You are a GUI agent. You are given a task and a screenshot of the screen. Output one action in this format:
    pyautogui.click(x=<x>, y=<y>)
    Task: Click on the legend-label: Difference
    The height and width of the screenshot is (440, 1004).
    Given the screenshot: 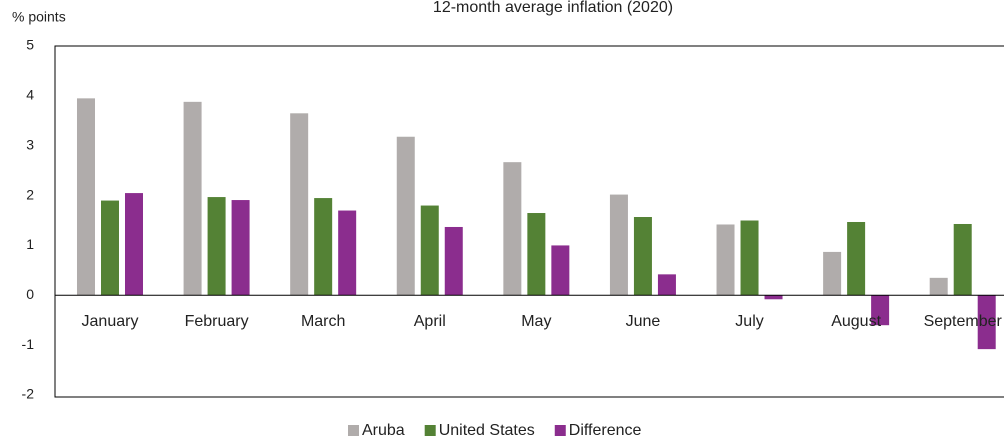 What is the action you would take?
    pyautogui.click(x=605, y=430)
    